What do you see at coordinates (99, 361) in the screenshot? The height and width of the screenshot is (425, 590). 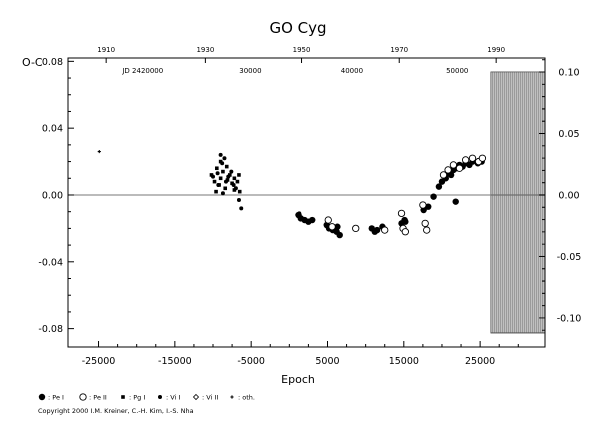 I see `x-tick-label: -25000` at bounding box center [99, 361].